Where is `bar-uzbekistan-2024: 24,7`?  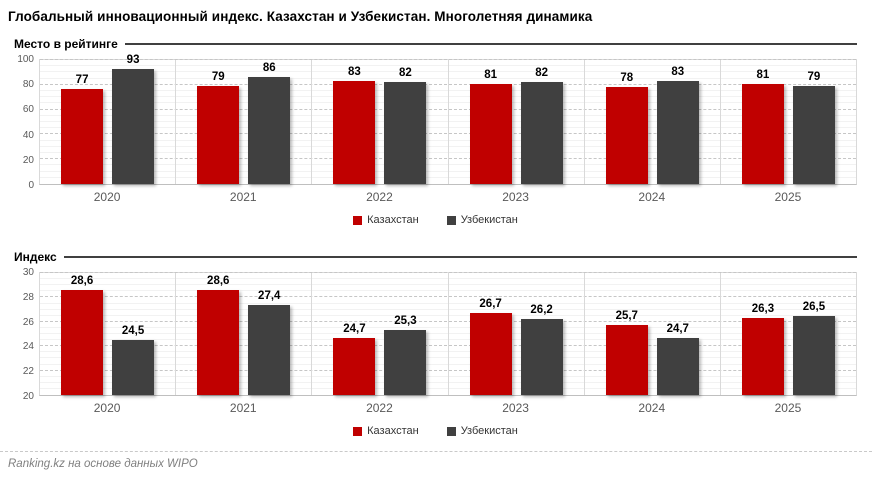 bar-uzbekistan-2024: 24,7 is located at coordinates (677, 359).